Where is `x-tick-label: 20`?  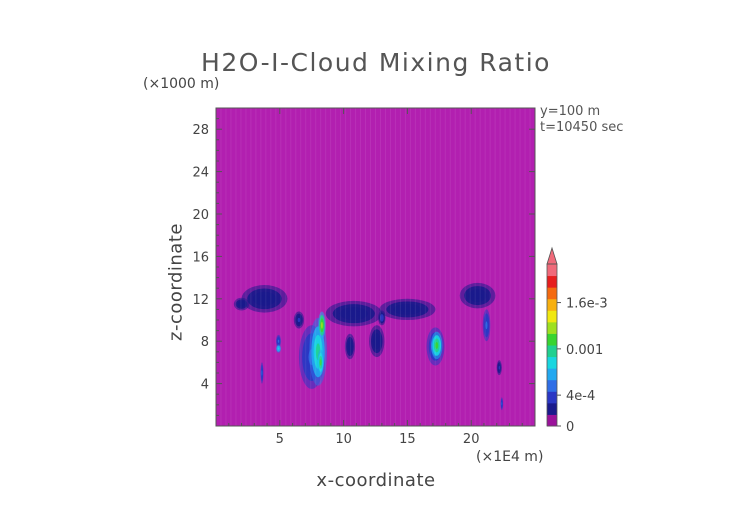
x-tick-label: 20 is located at coordinates (471, 439).